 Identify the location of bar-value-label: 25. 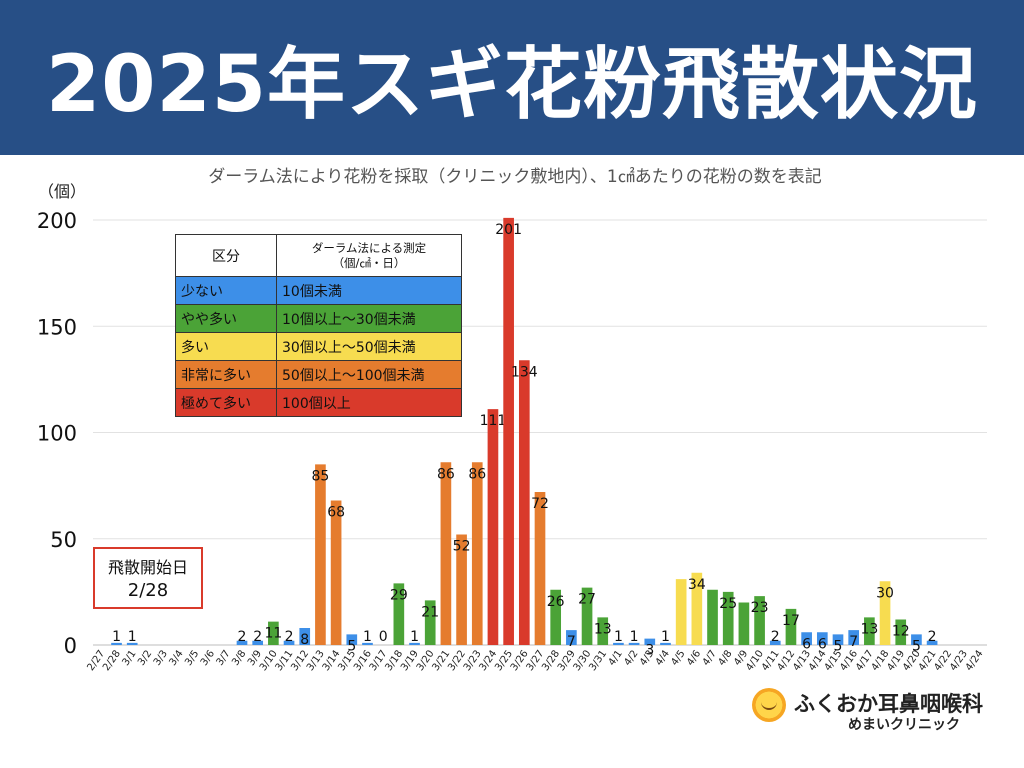
(728, 604).